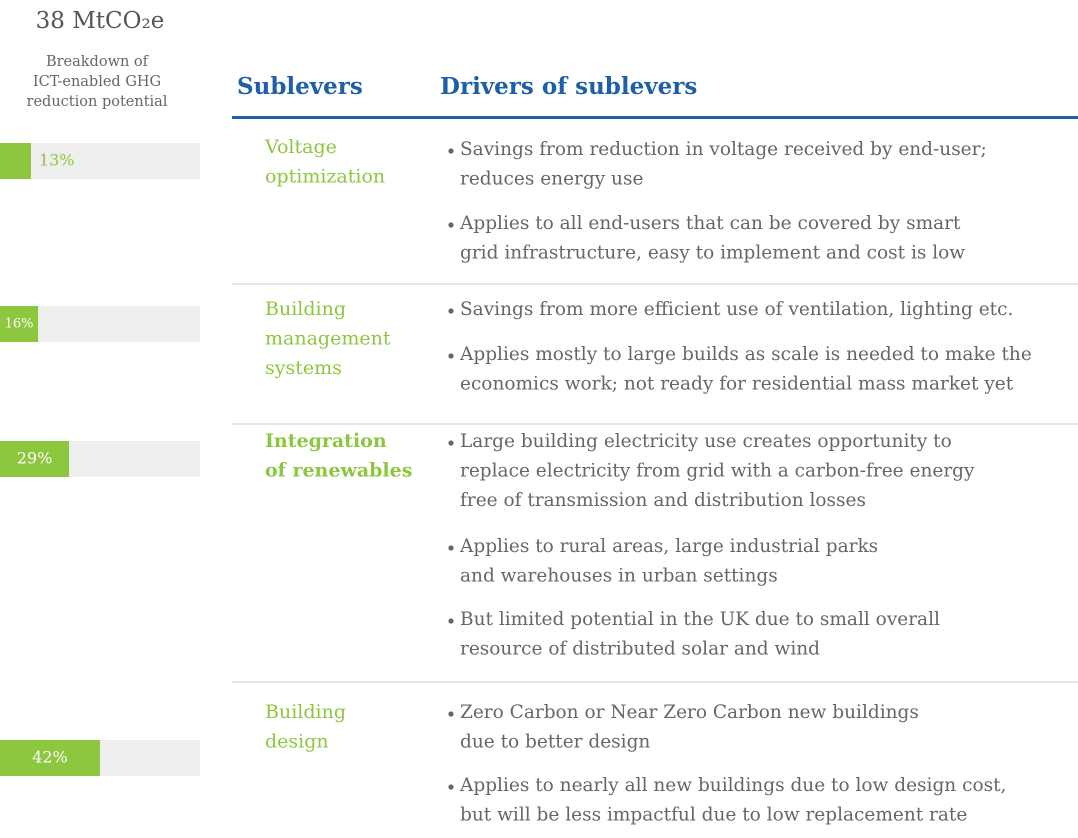 The width and height of the screenshot is (1078, 838). I want to click on sublever: Integration, so click(326, 441).